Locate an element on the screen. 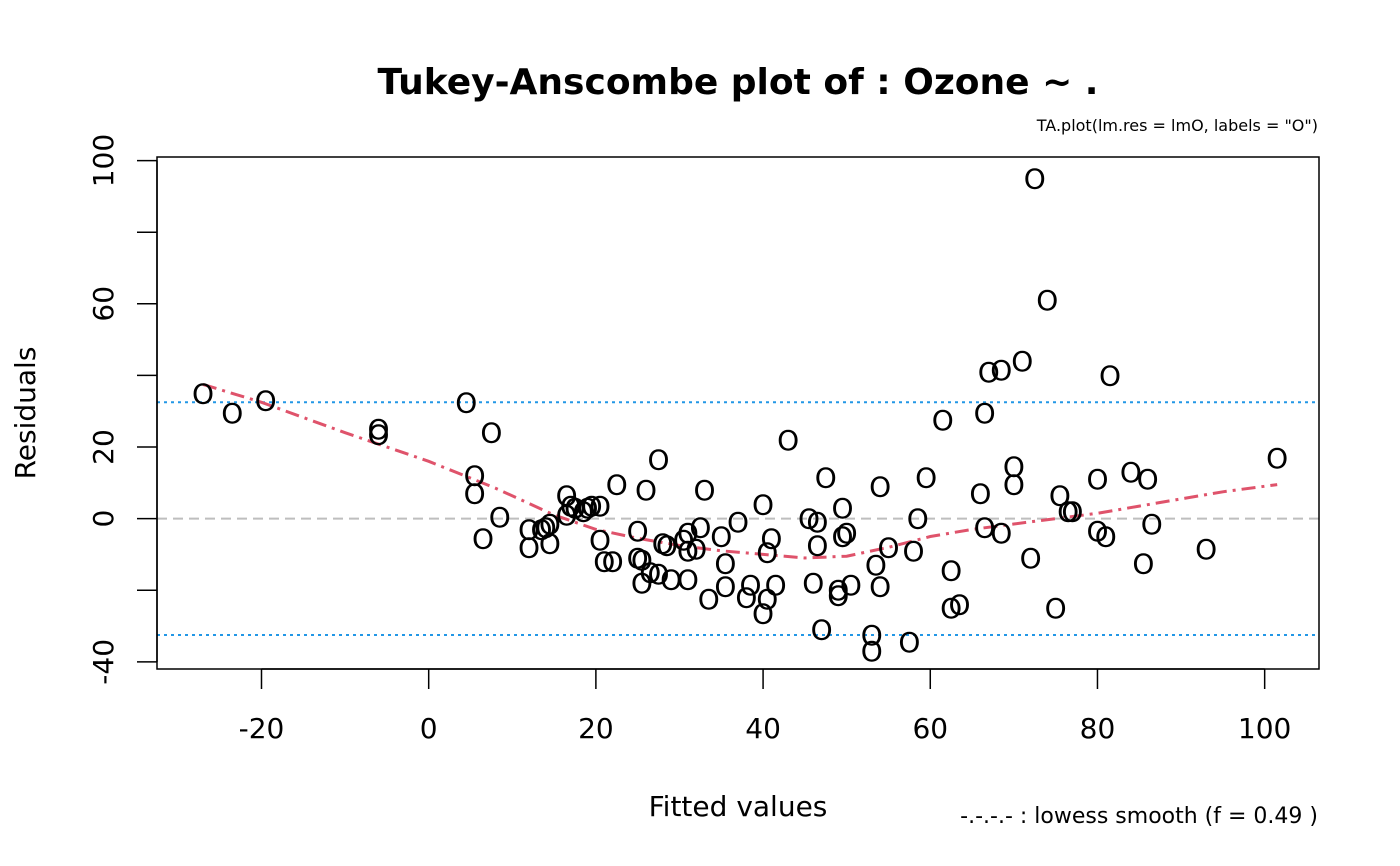 The height and width of the screenshot is (866, 1400). point-29: O is located at coordinates (638, 531).